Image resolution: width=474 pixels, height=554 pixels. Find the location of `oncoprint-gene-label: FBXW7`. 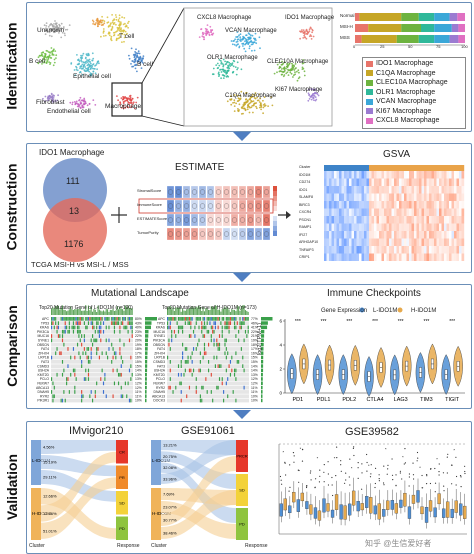

oncoprint-gene-label: FBXW7 is located at coordinates (43, 384).